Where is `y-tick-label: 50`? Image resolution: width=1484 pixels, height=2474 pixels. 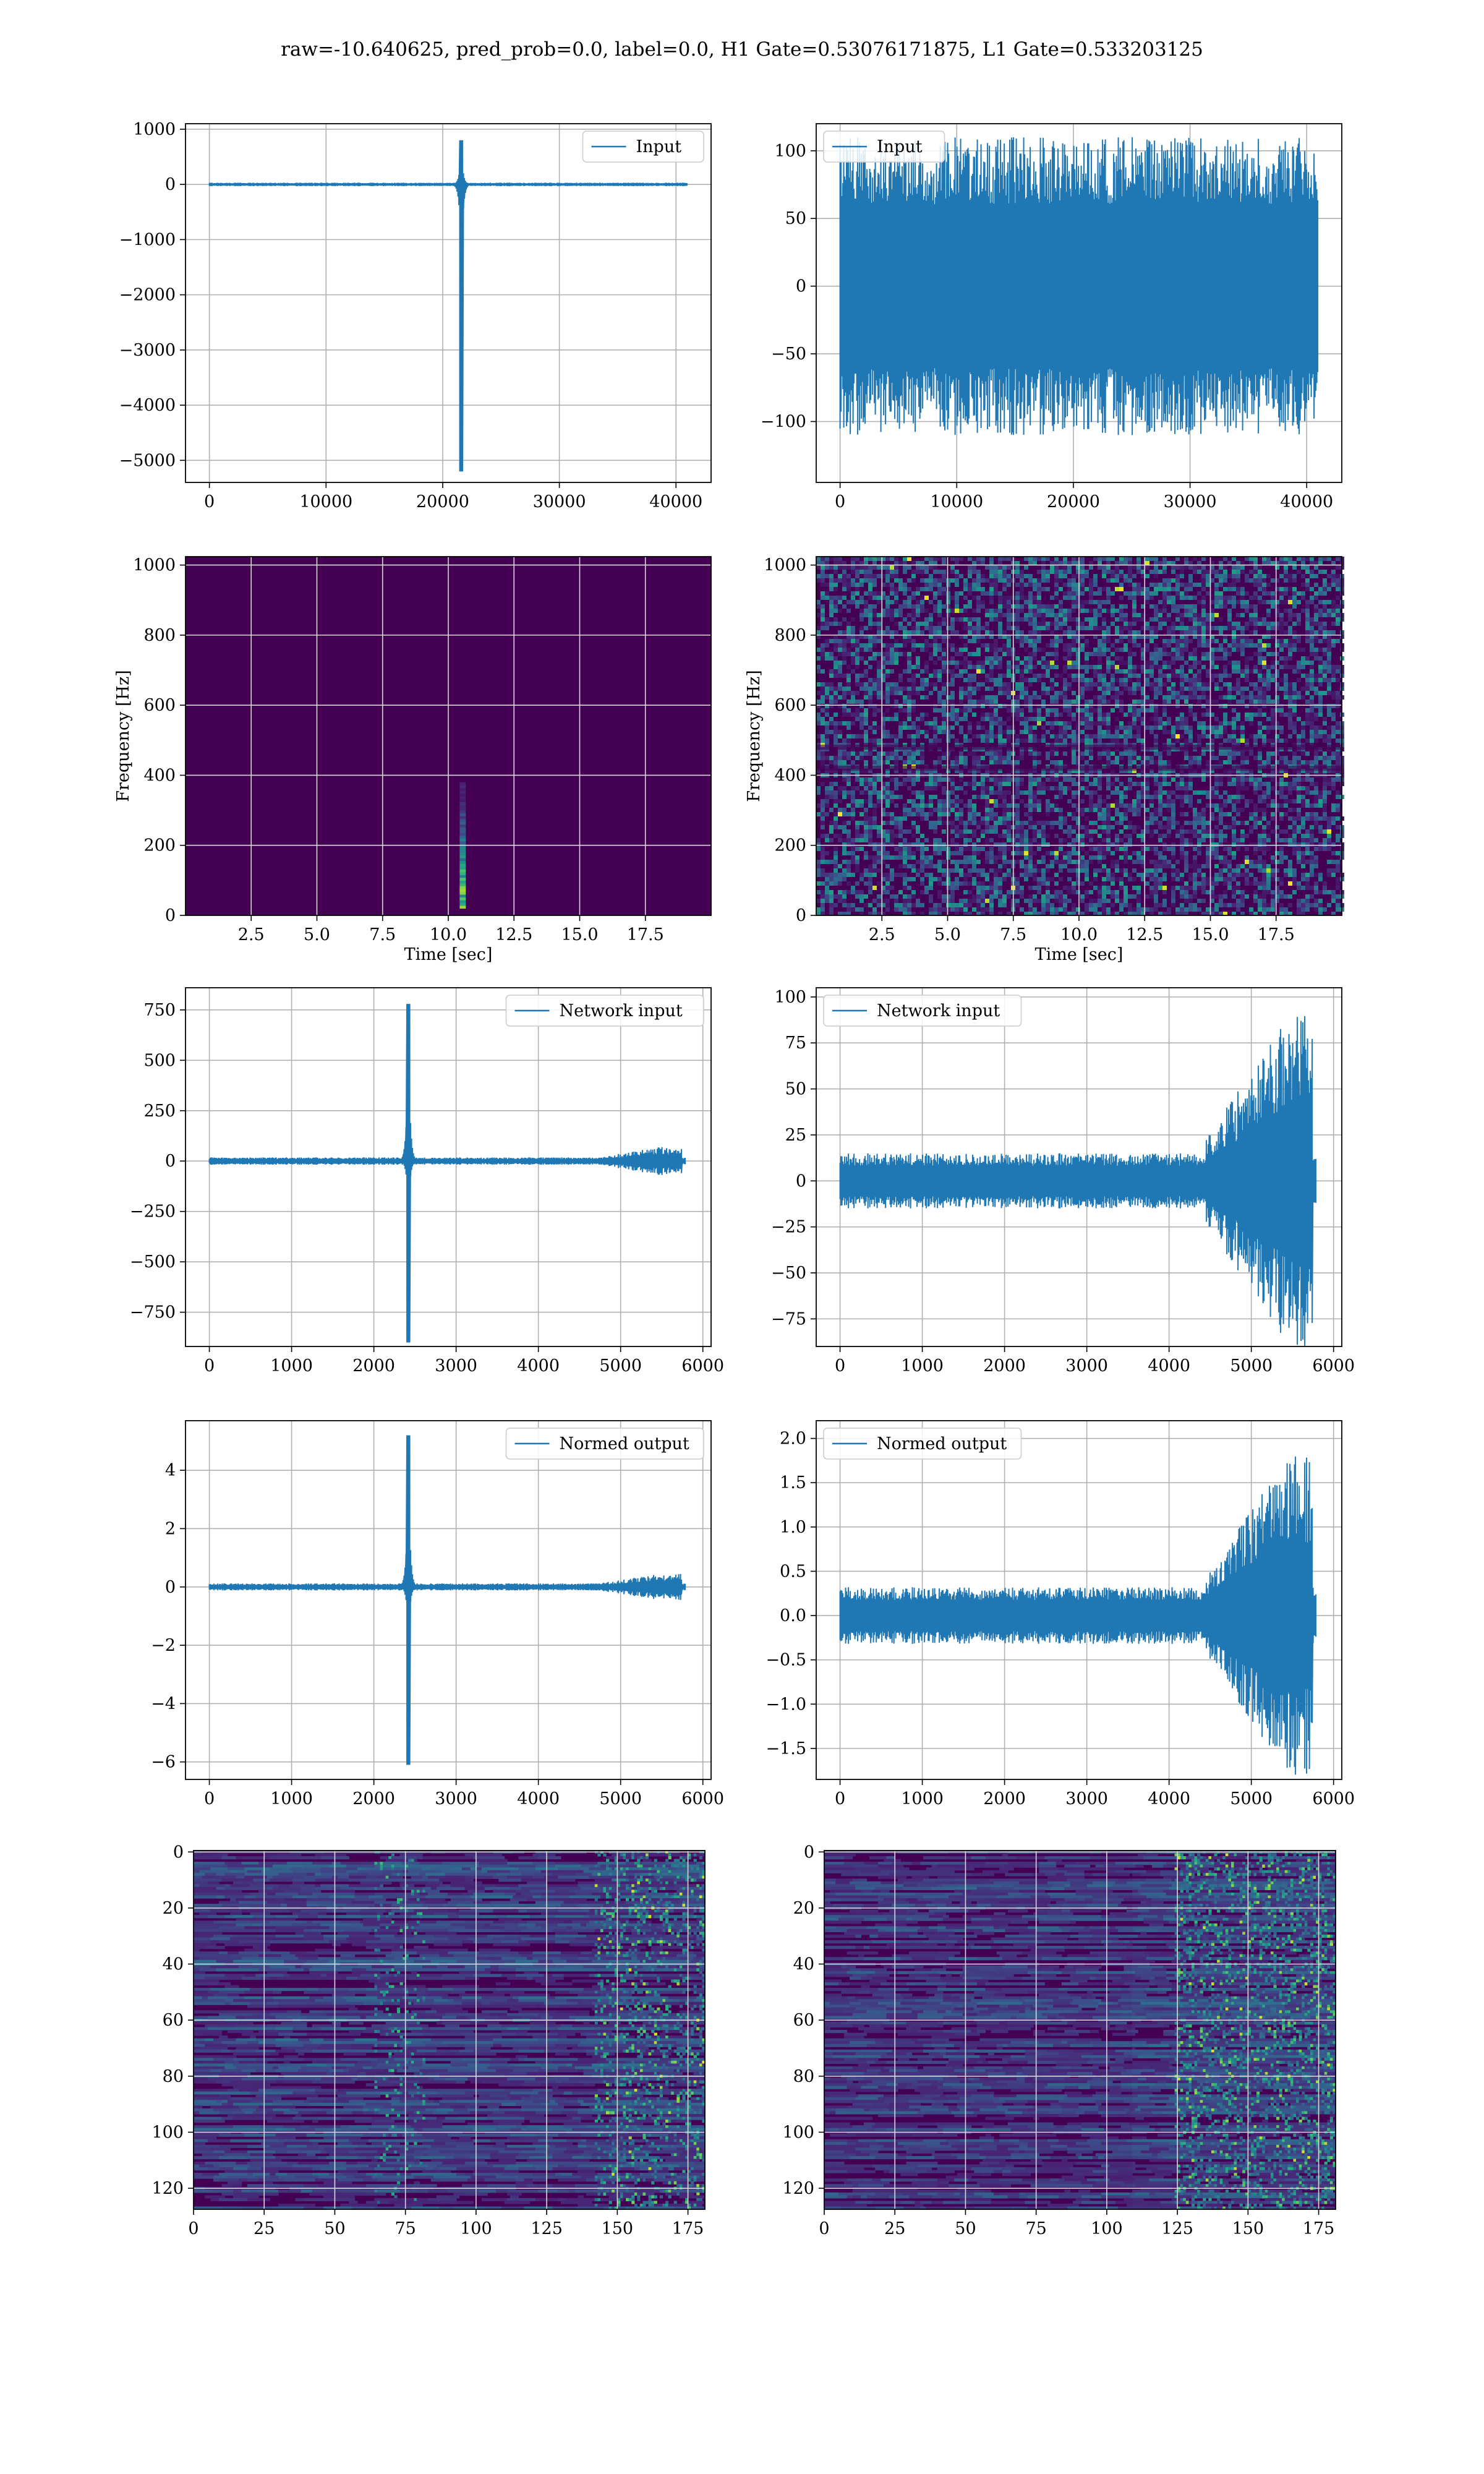 y-tick-label: 50 is located at coordinates (795, 218).